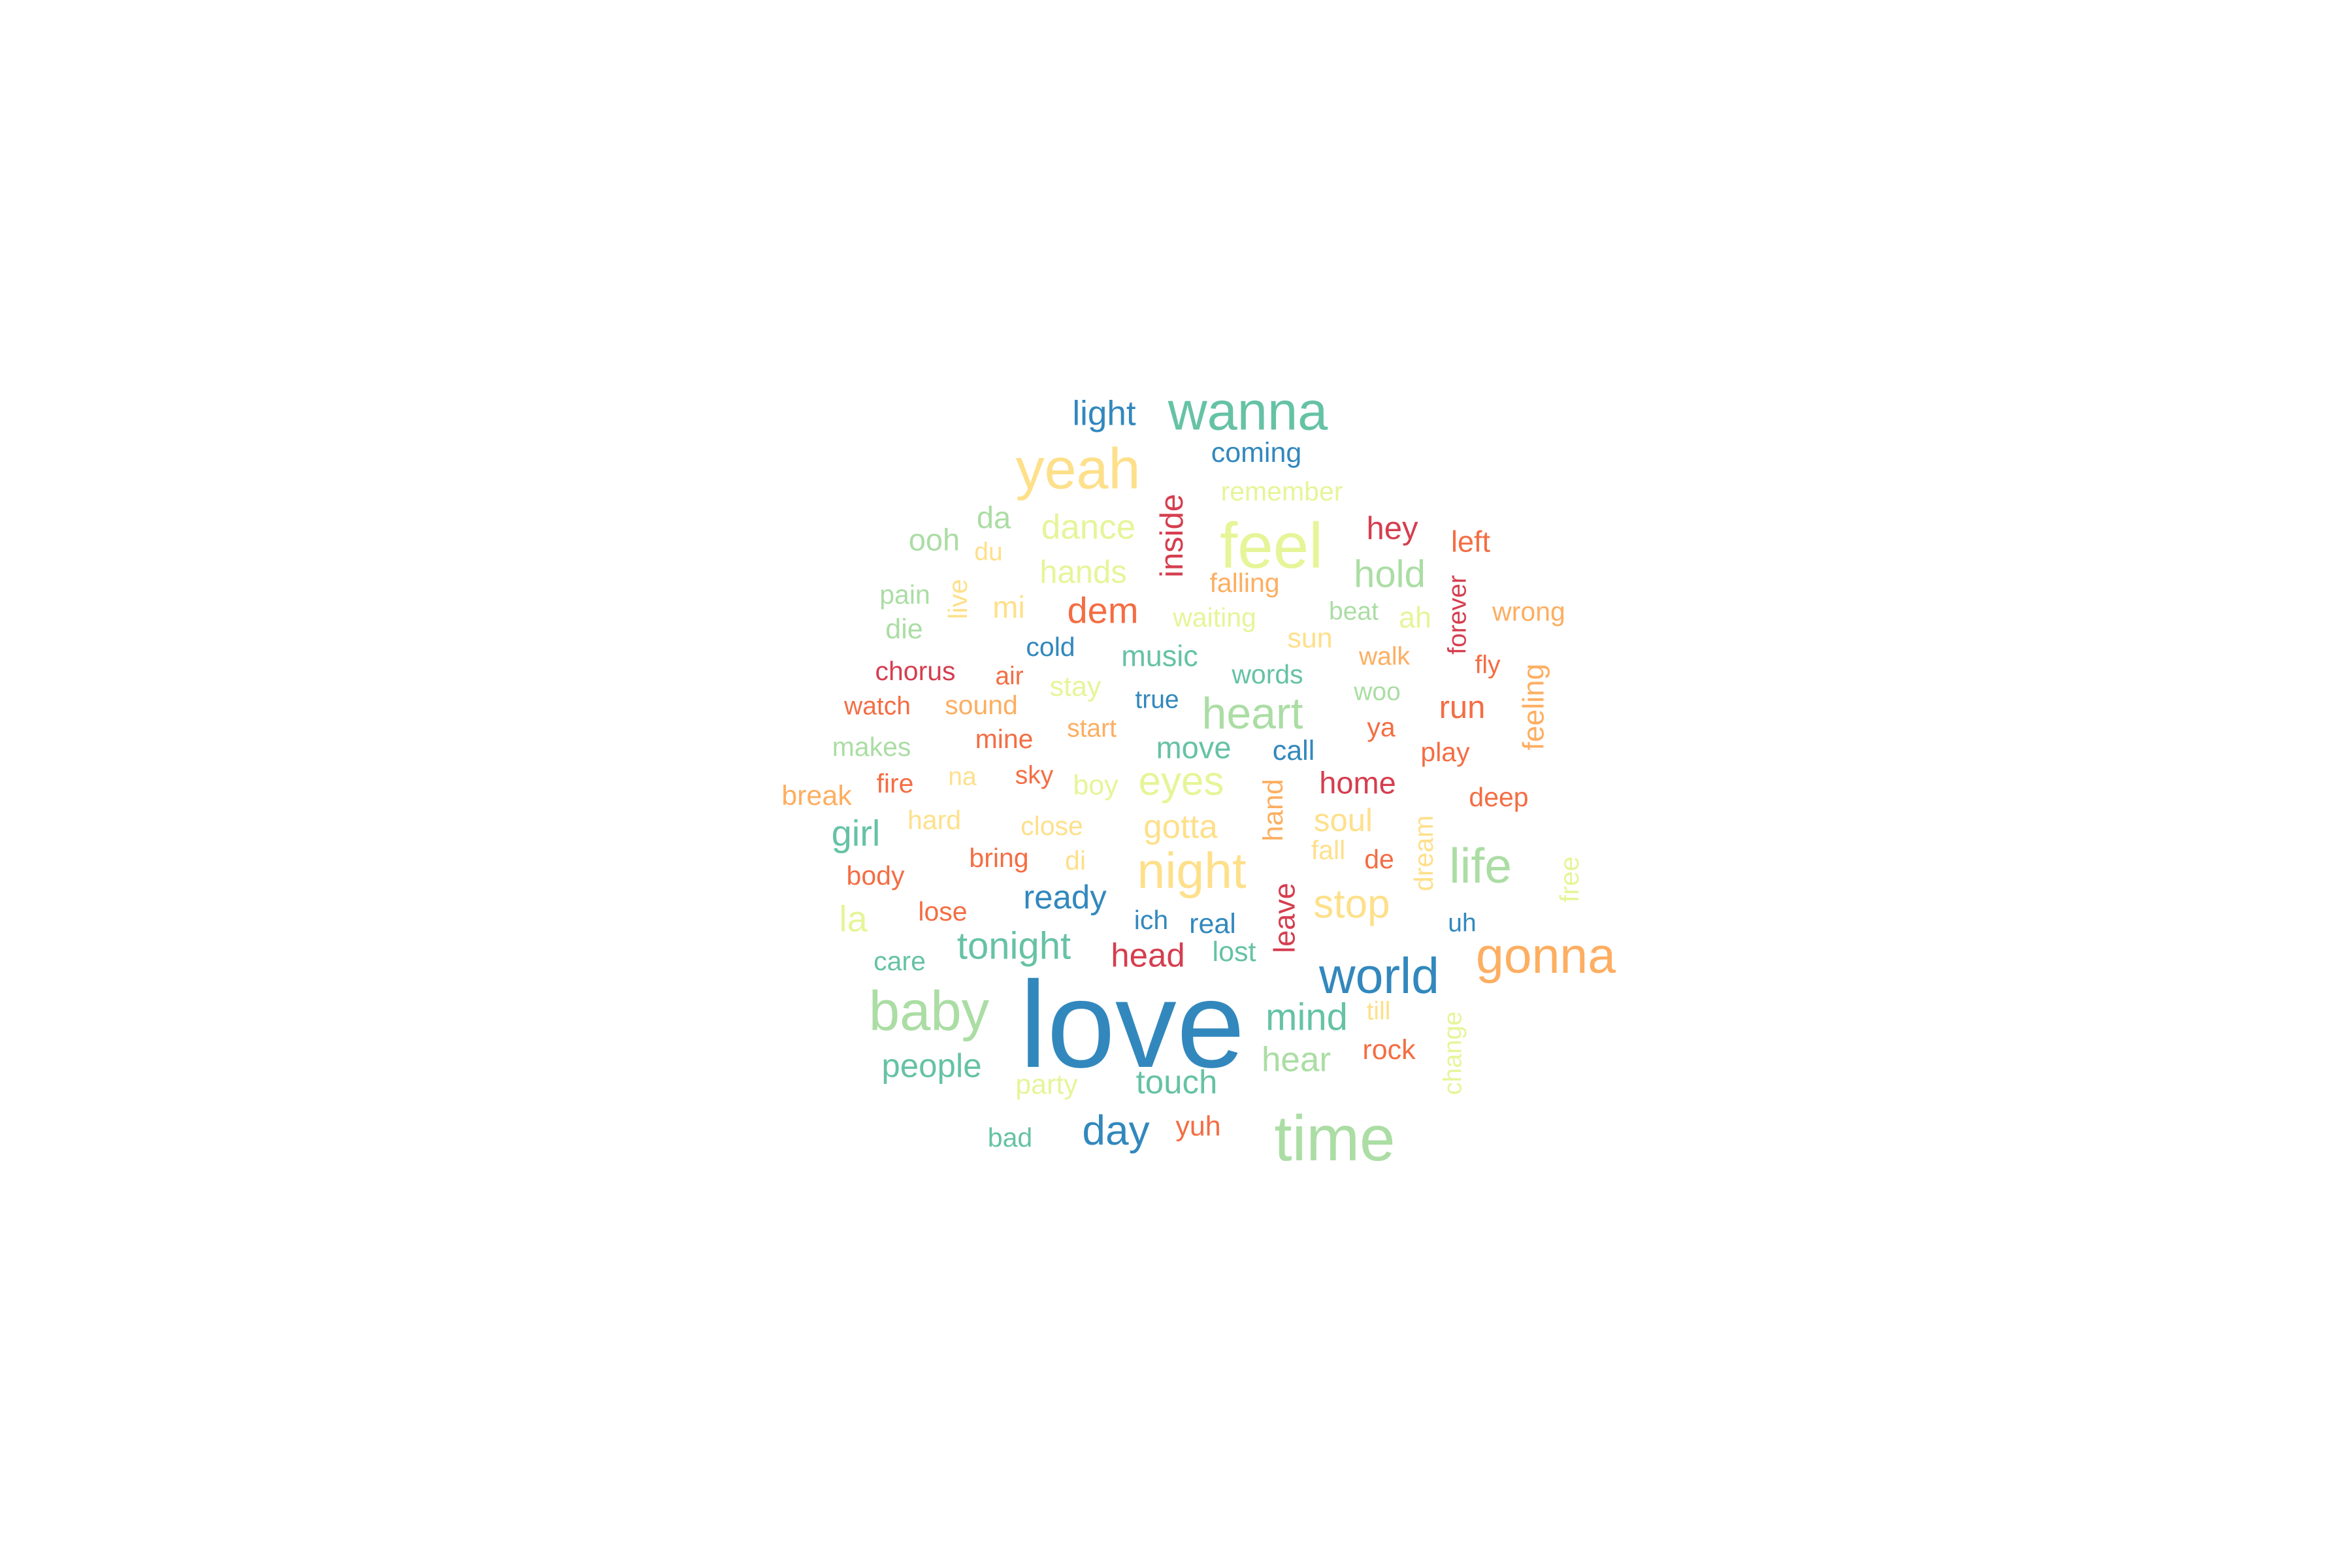 This screenshot has height=1568, width=2352. Describe the element at coordinates (1488, 665) in the screenshot. I see `word-fly: fly` at that location.